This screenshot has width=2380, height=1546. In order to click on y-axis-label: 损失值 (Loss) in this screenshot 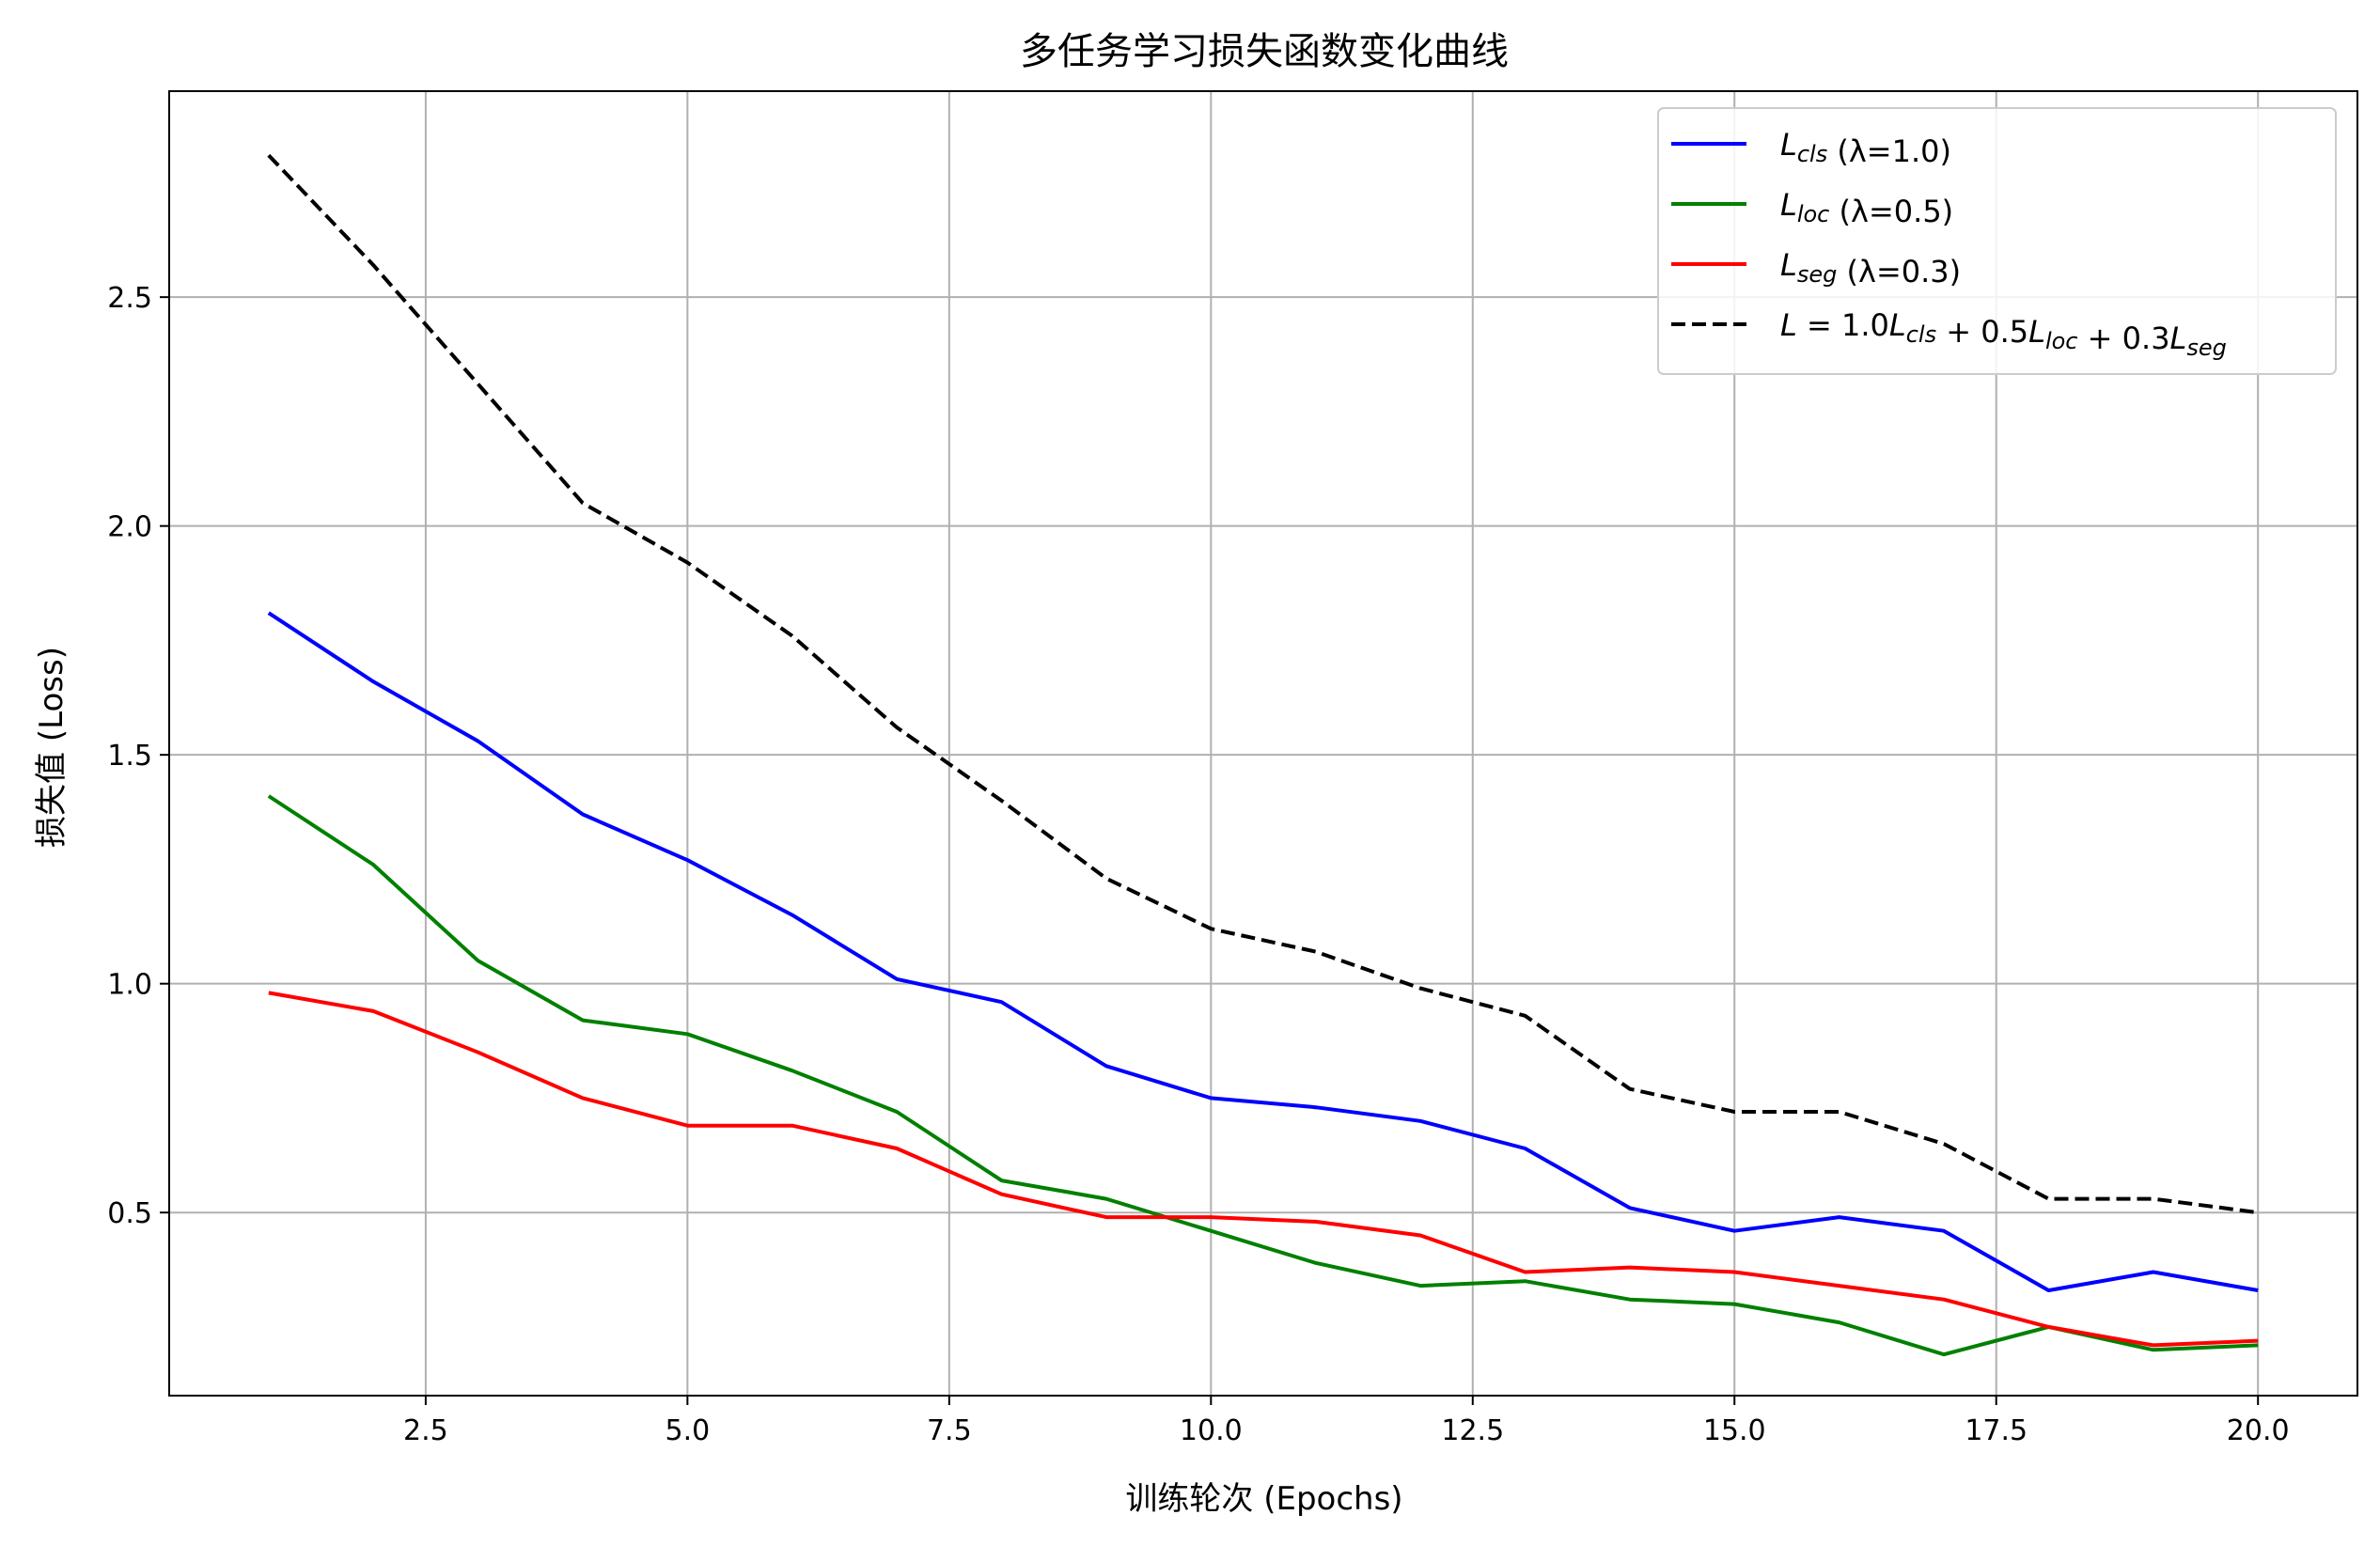, I will do `click(51, 747)`.